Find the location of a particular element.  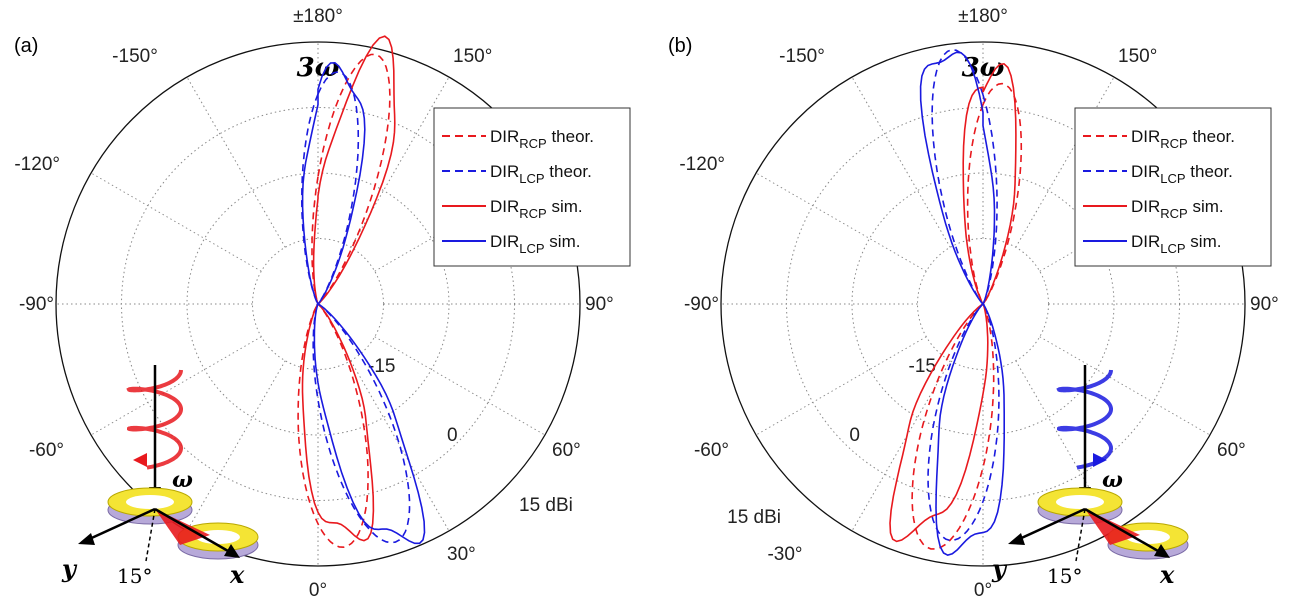

panel-label: (b) is located at coordinates (680, 46).